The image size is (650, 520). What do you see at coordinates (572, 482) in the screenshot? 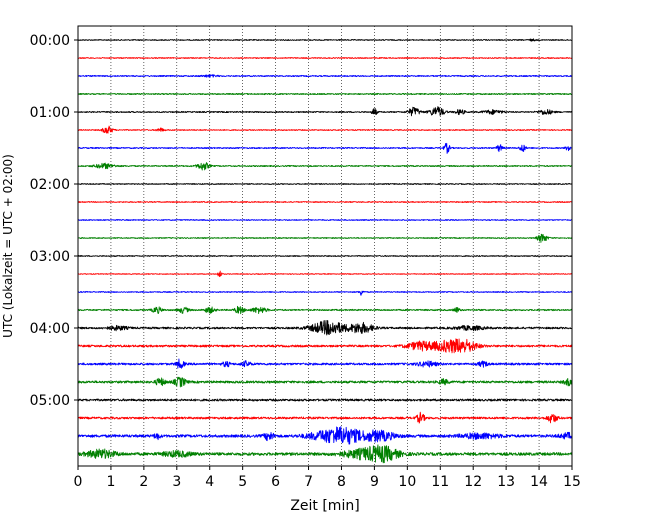
I see `x-tick-label: 15` at bounding box center [572, 482].